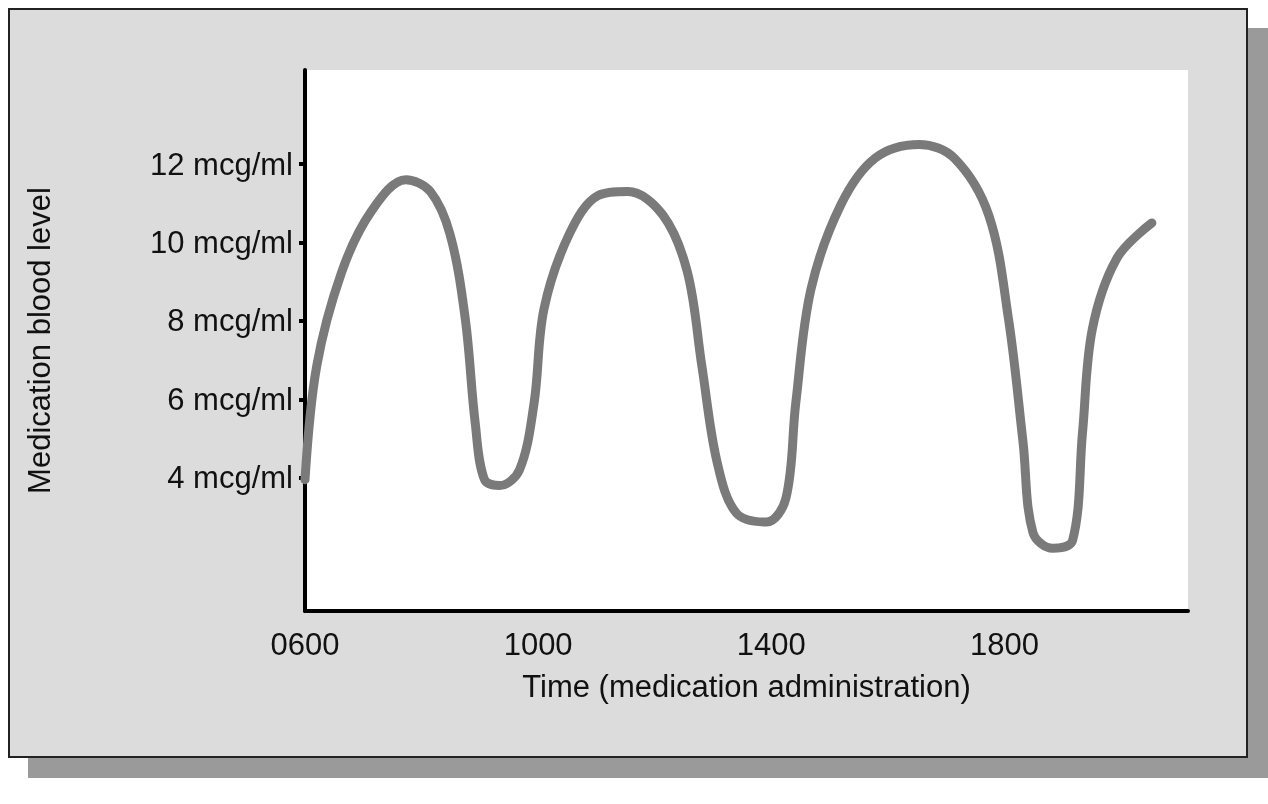 The image size is (1268, 804). What do you see at coordinates (230, 478) in the screenshot?
I see `y-tick-label: 4 mcg/ml` at bounding box center [230, 478].